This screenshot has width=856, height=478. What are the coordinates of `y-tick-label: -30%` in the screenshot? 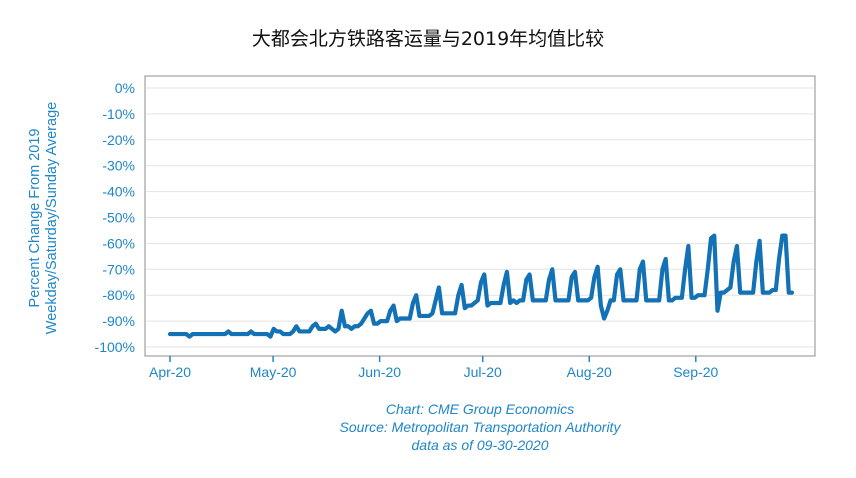 It's located at (118, 166).